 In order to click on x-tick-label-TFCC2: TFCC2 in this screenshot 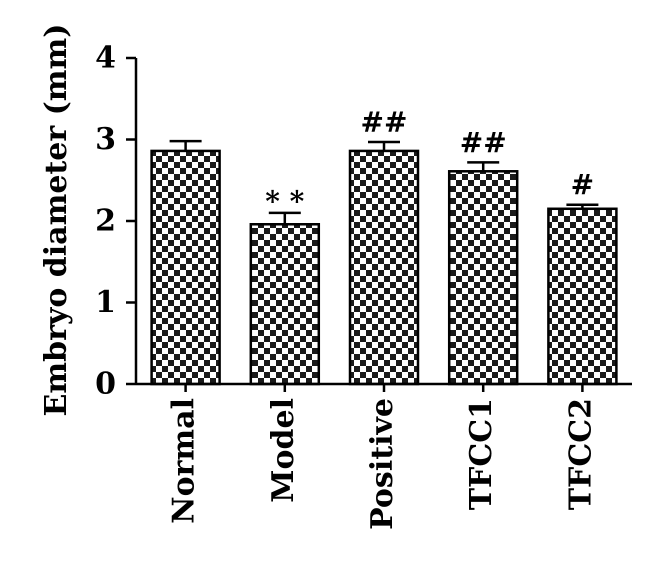, I will do `click(580, 454)`.